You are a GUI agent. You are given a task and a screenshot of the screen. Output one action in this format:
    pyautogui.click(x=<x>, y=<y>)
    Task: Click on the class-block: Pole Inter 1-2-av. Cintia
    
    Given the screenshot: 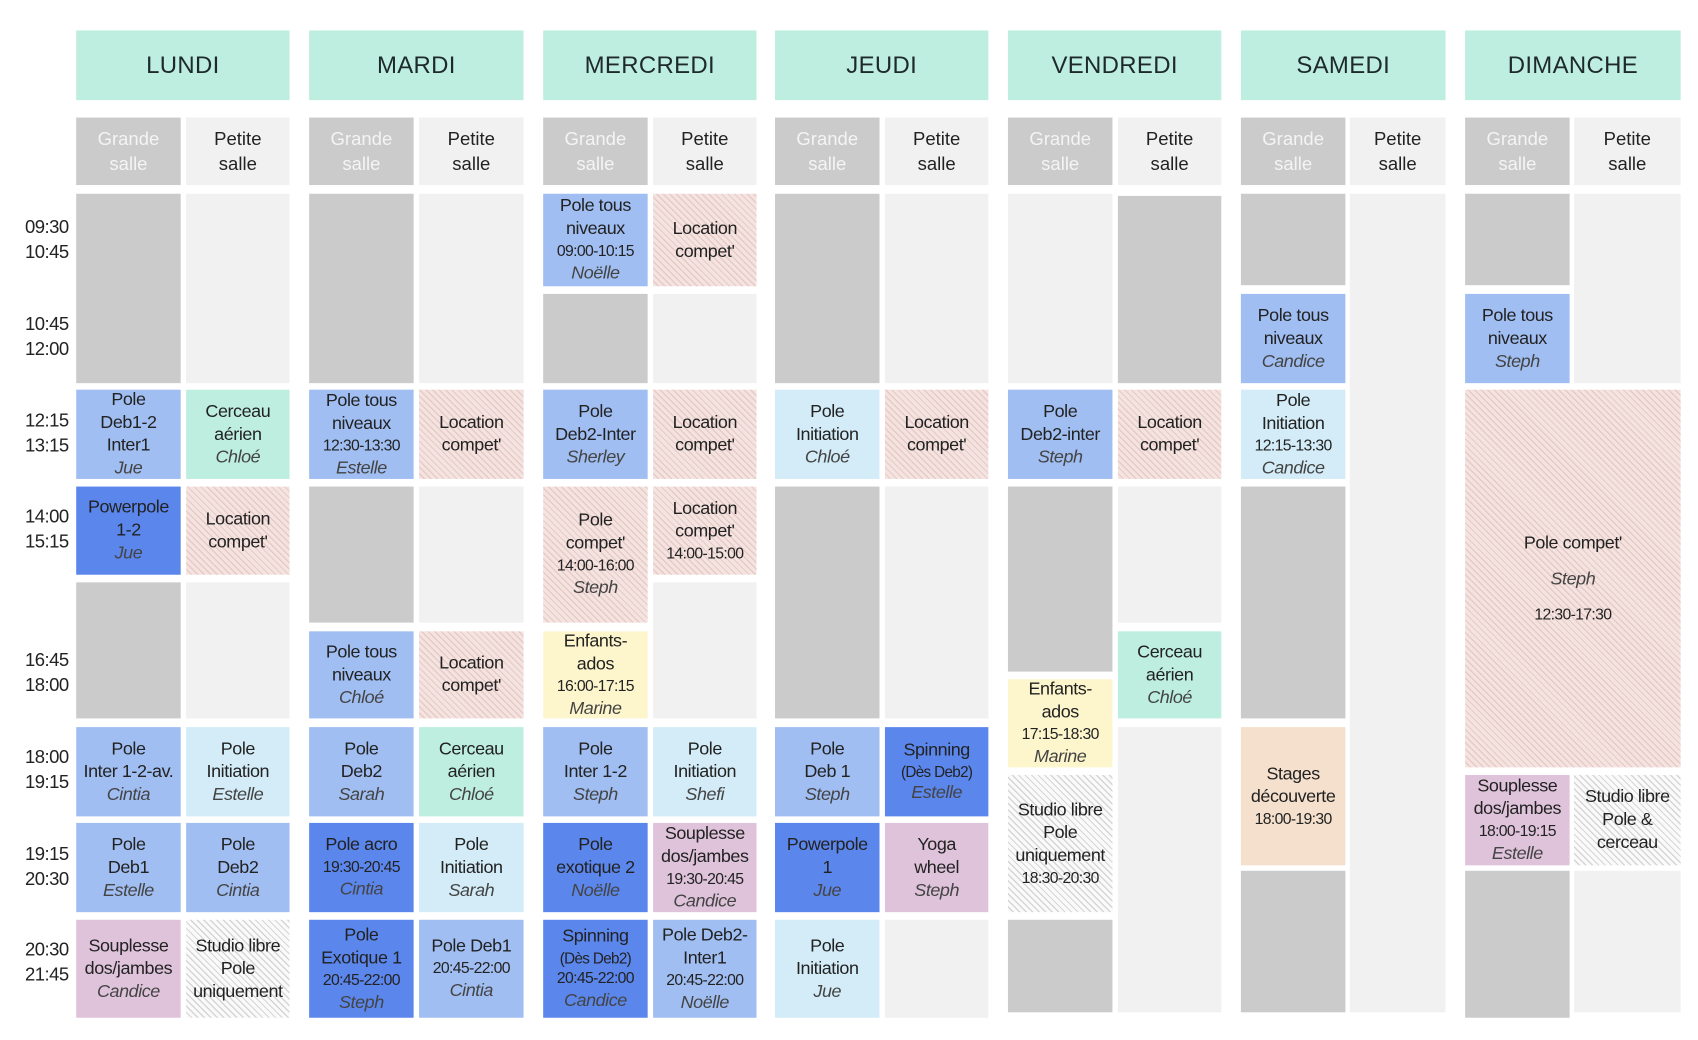 What is the action you would take?
    pyautogui.click(x=128, y=772)
    